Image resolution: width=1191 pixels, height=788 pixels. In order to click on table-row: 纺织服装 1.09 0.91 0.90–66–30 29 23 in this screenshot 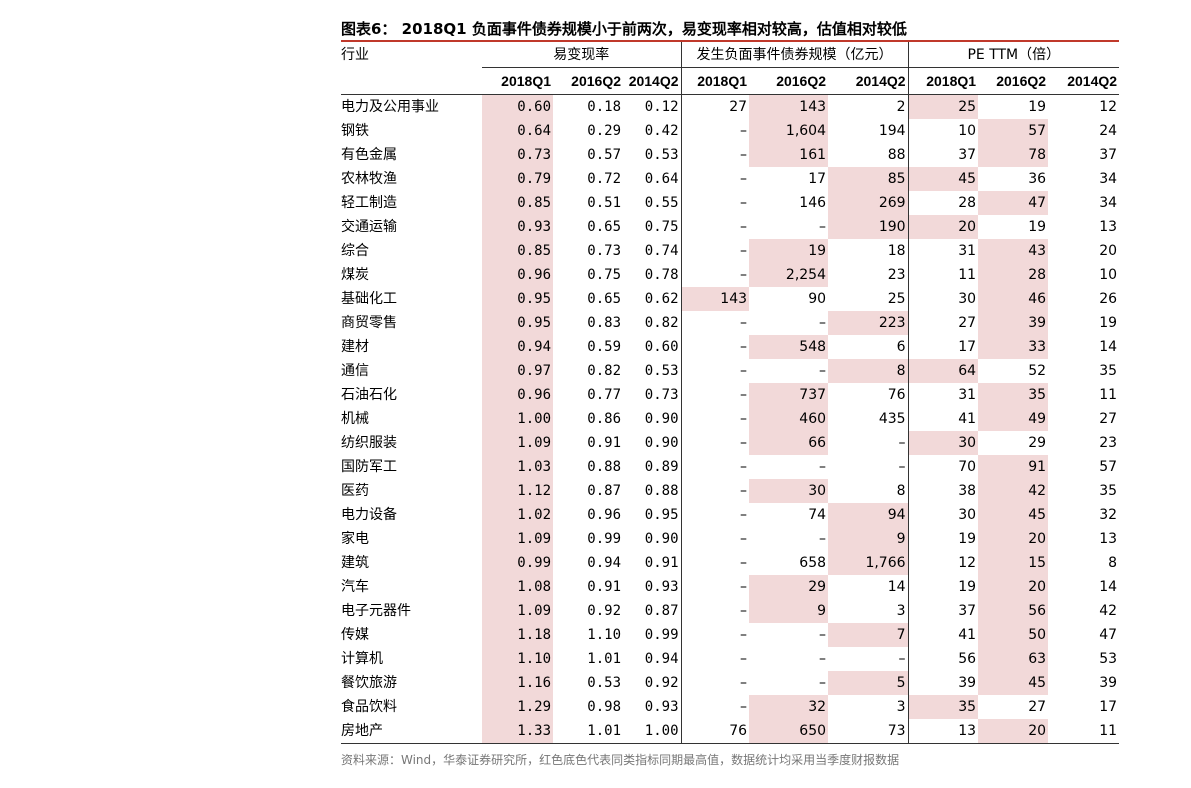, I will do `click(730, 443)`.